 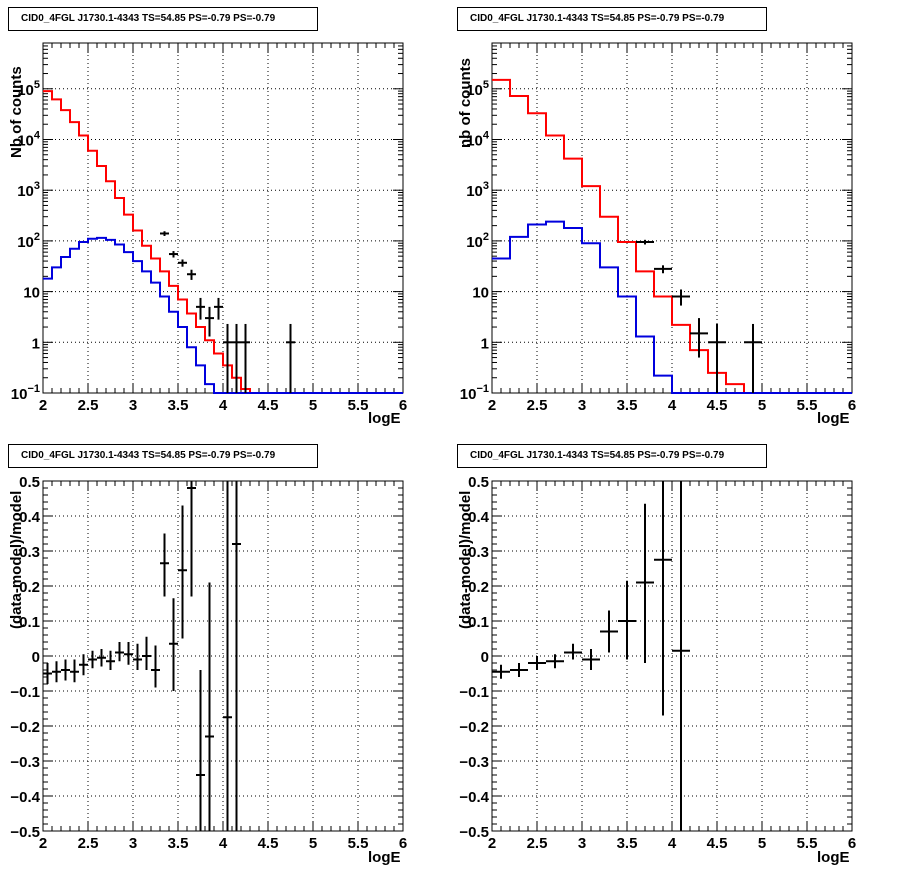 What do you see at coordinates (16, 112) in the screenshot?
I see `y-axis-label: Nb of counts` at bounding box center [16, 112].